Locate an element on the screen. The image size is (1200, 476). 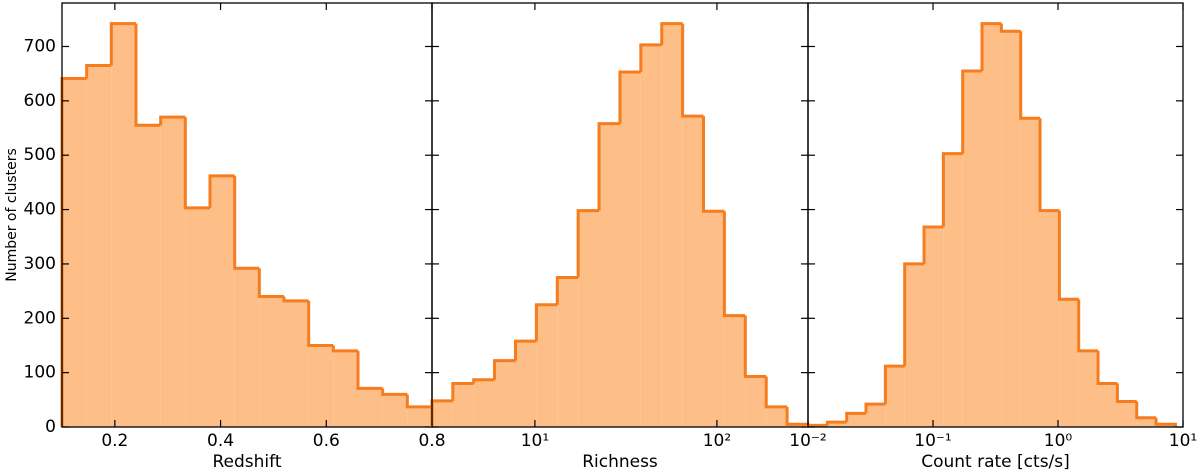
y-tick-label: 100 is located at coordinates (40, 373).